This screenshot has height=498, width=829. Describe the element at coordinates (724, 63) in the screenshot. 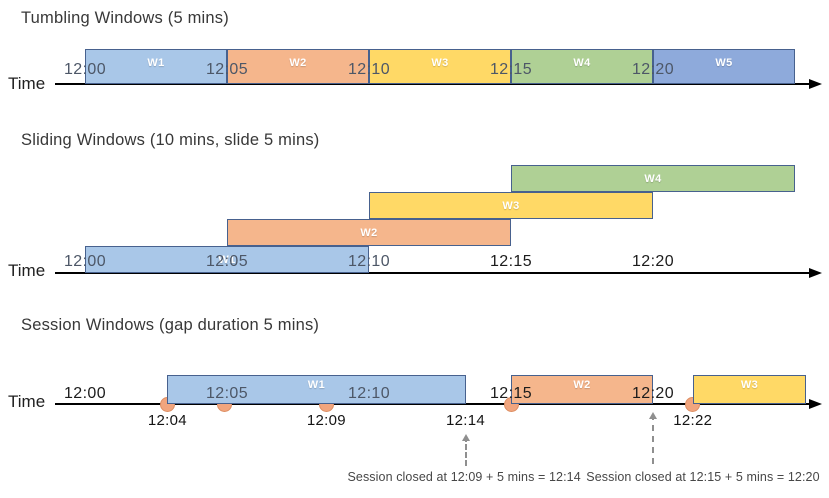

I see `window-label: W5` at that location.